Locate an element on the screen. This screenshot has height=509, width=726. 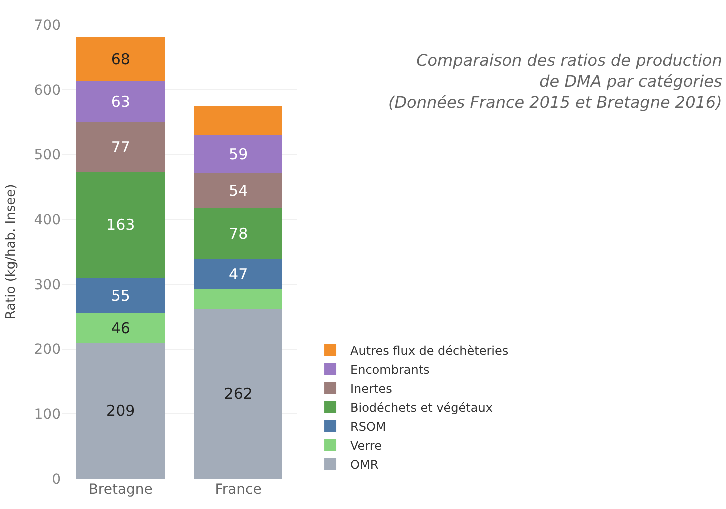
data-label: 63 is located at coordinates (120, 101).